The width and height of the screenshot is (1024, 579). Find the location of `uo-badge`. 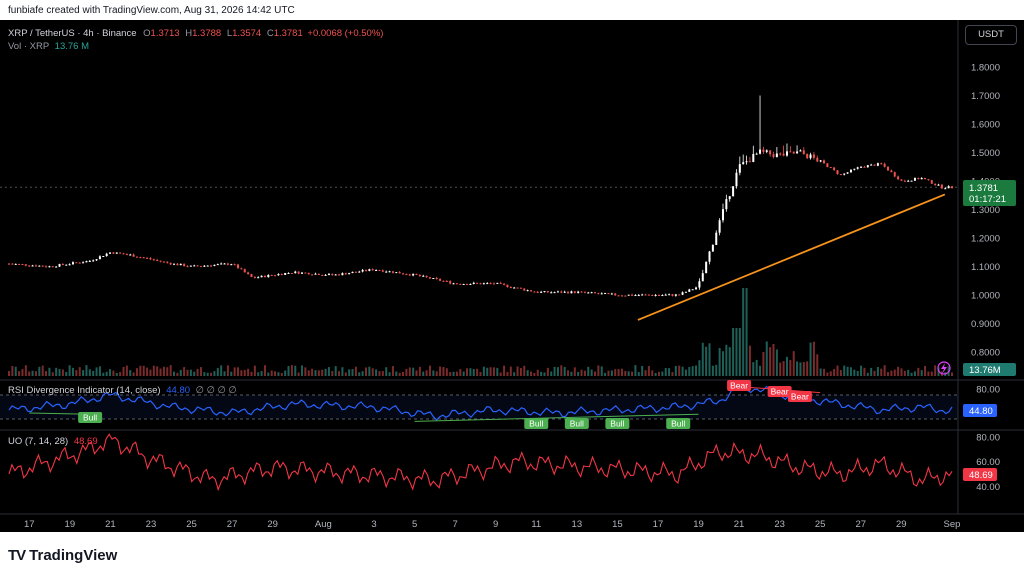

uo-badge is located at coordinates (980, 474).